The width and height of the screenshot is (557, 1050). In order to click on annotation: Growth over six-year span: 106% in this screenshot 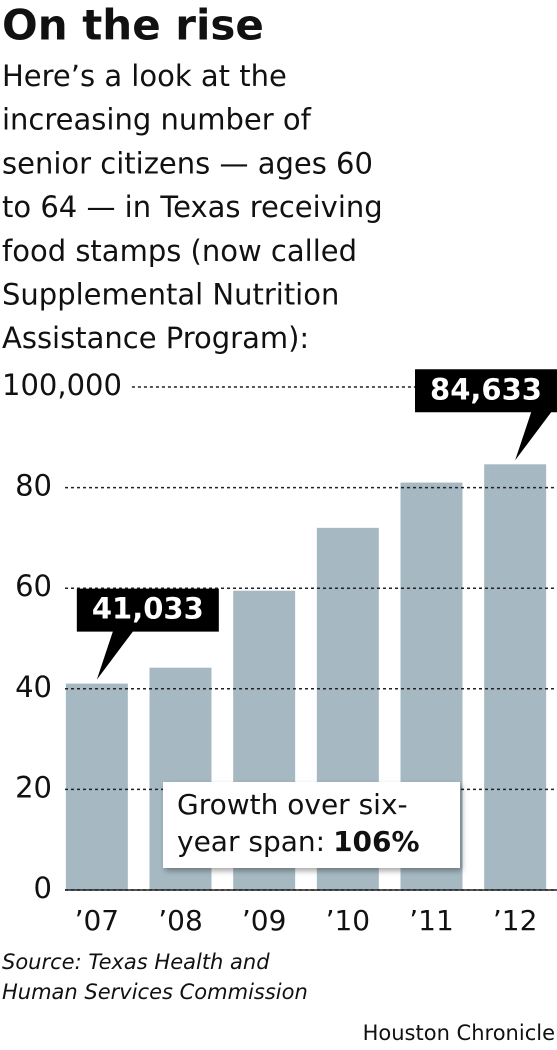, I will do `click(311, 825)`.